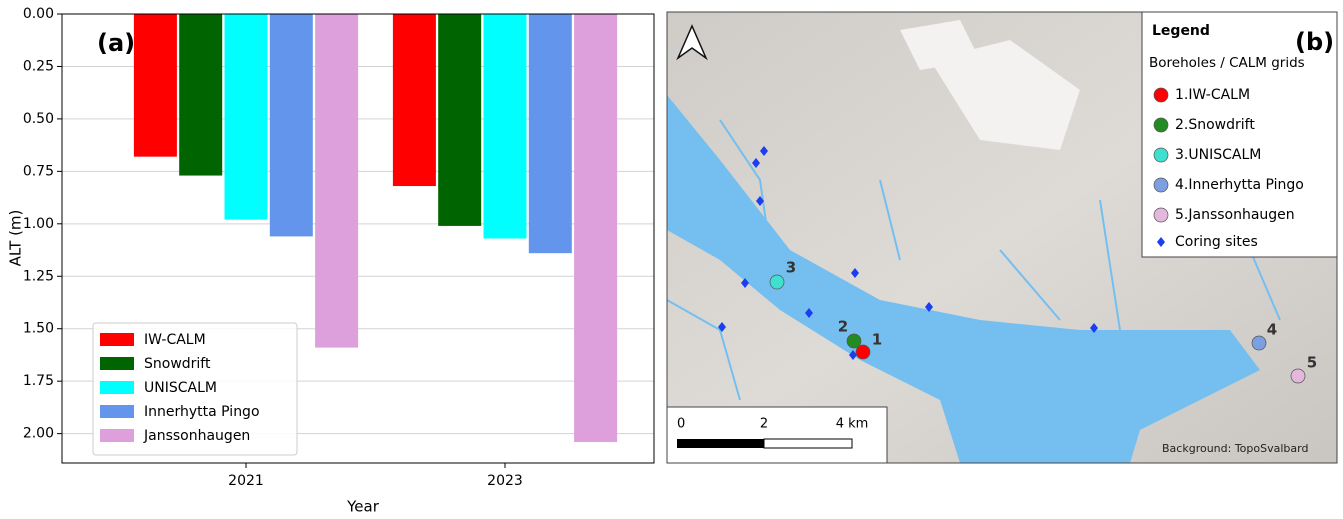  Describe the element at coordinates (1239, 185) in the screenshot. I see `map-legend-label: 4.Innerhytta Pingo` at that location.